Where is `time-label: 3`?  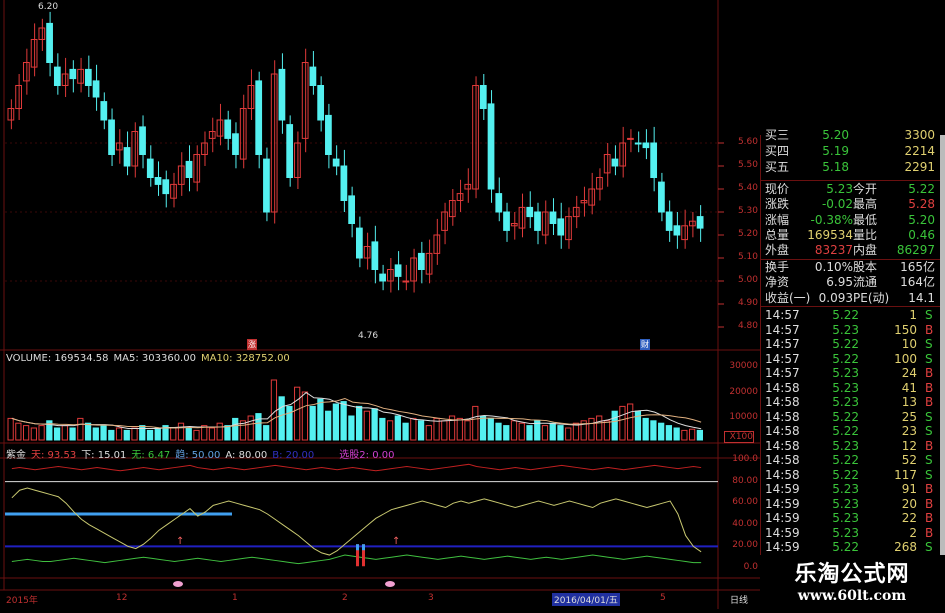 time-label: 3 is located at coordinates (431, 598).